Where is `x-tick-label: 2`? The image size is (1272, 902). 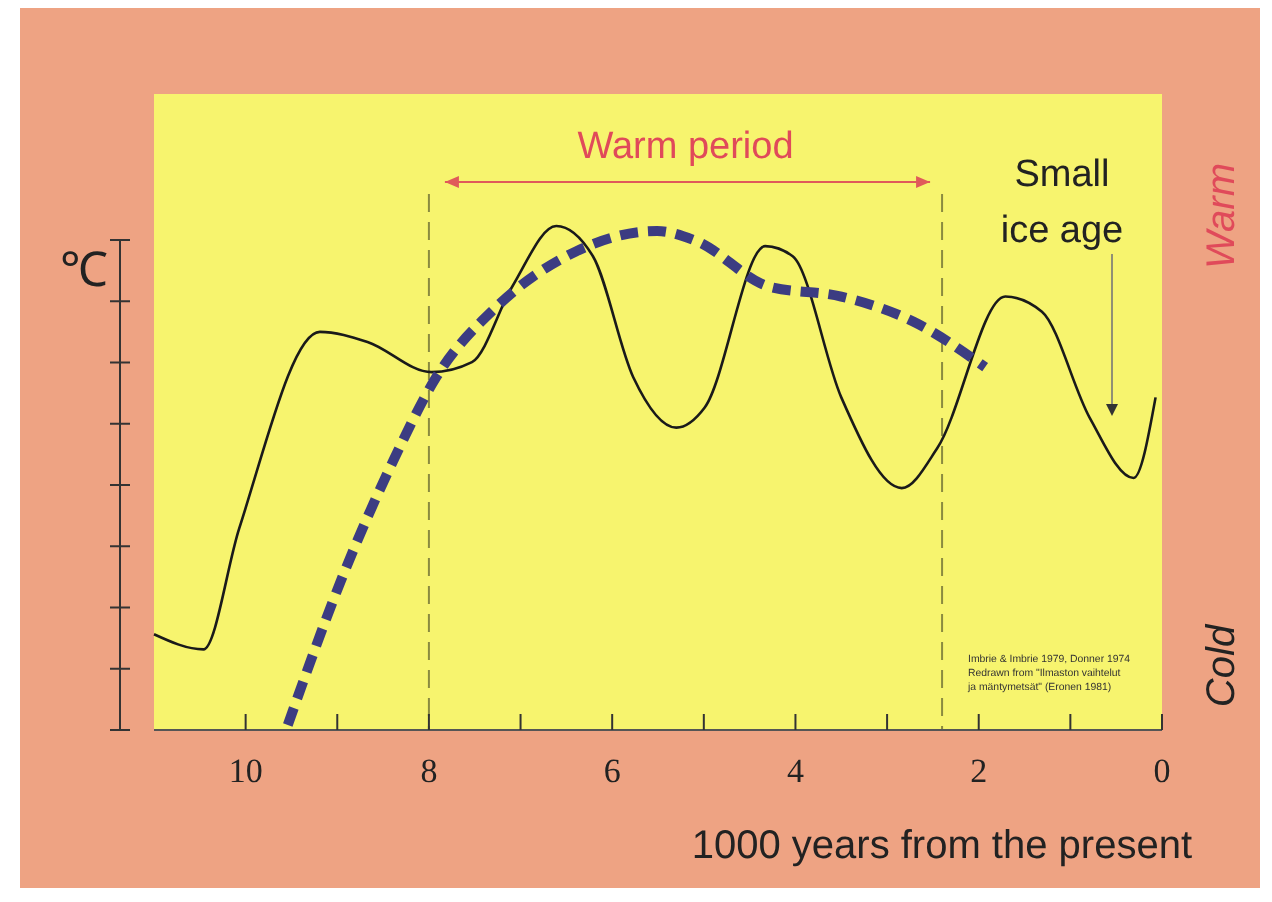
x-tick-label: 2 is located at coordinates (979, 771).